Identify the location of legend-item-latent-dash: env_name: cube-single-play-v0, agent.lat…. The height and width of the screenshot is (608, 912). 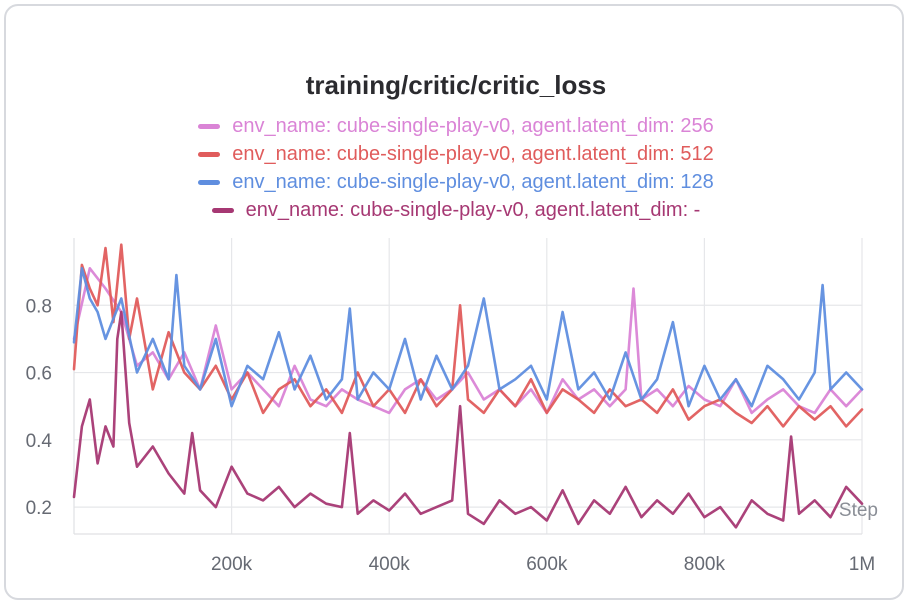
(456, 210).